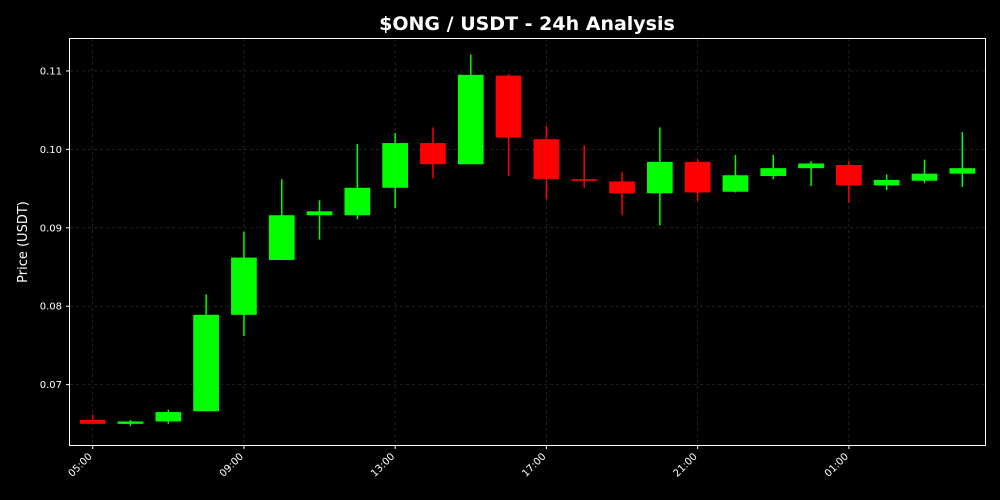  What do you see at coordinates (527, 24) in the screenshot?
I see `chart-title: $ONG / USDT - 24h Analysis` at bounding box center [527, 24].